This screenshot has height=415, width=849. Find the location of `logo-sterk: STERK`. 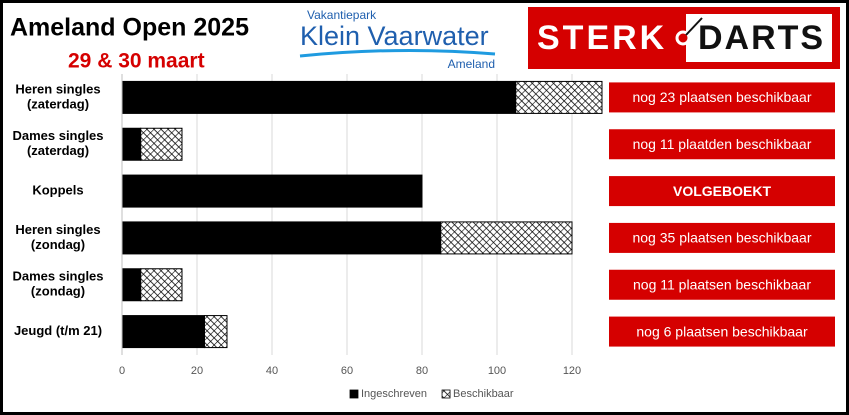

logo-sterk: STERK is located at coordinates (602, 38).